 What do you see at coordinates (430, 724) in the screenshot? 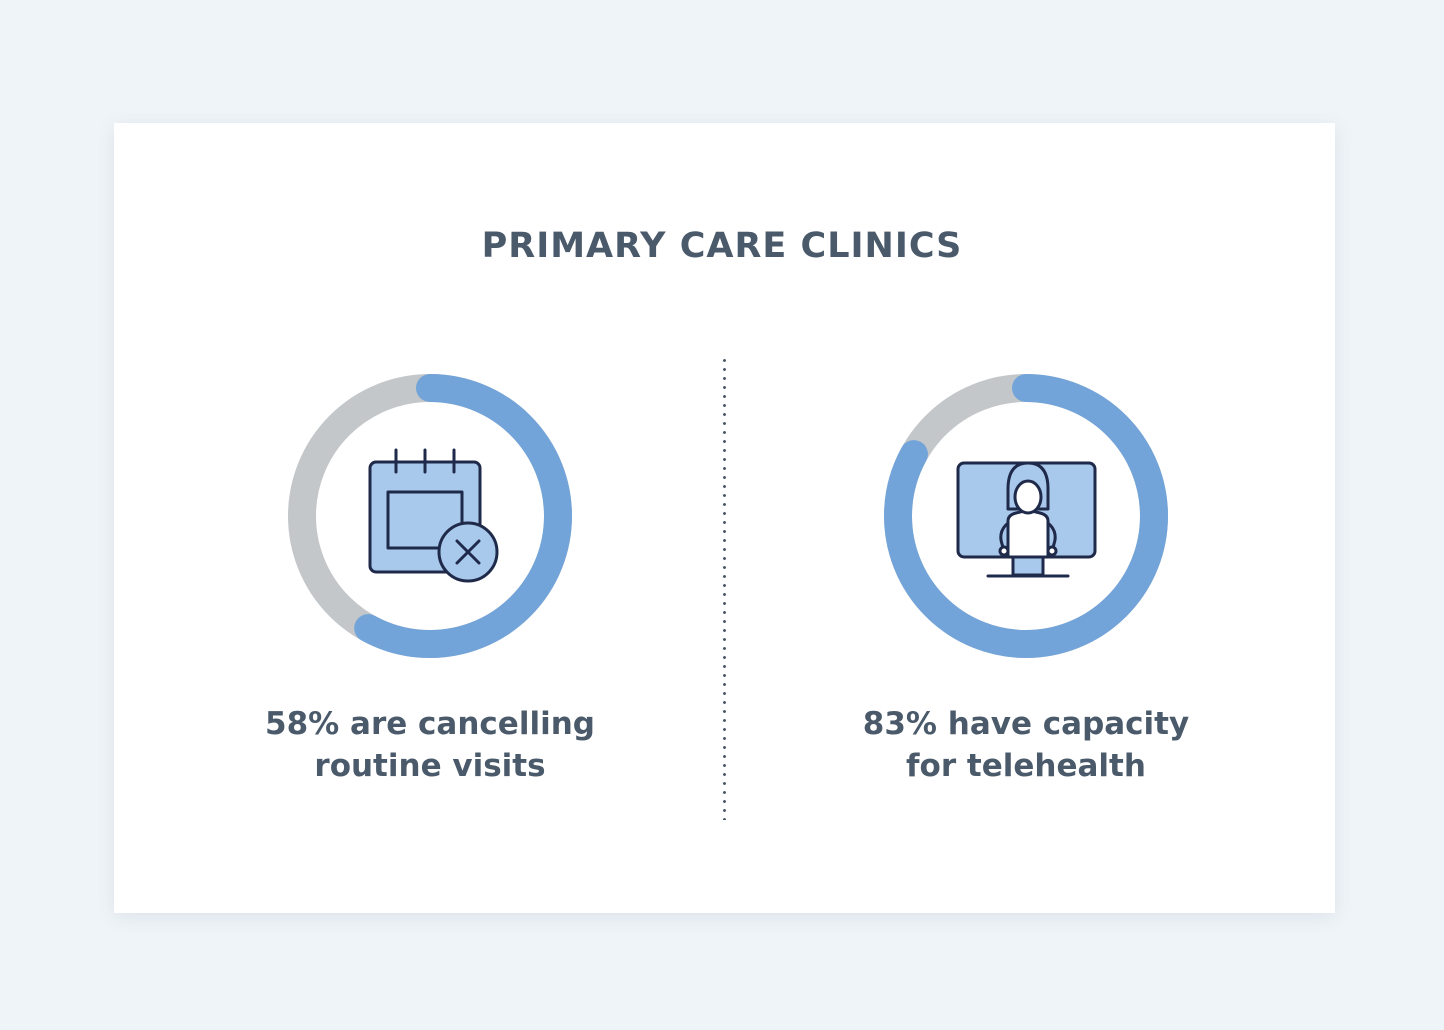
I see `caption-line-1: 58% are cancelling` at bounding box center [430, 724].